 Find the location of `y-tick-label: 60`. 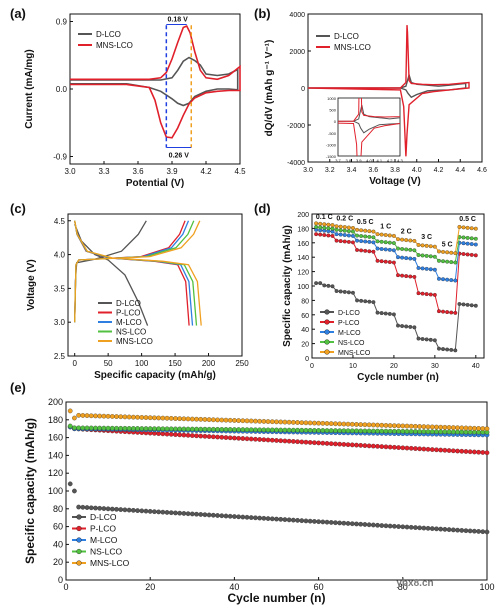

y-tick-label: 60 is located at coordinates (58, 527).